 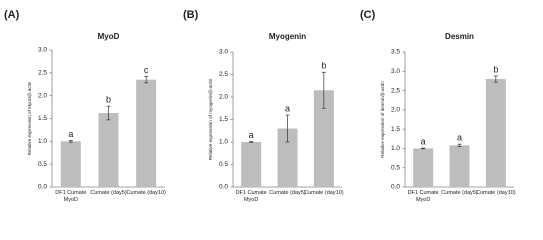 I want to click on y-tick-label: 3.5, so click(x=395, y=52).